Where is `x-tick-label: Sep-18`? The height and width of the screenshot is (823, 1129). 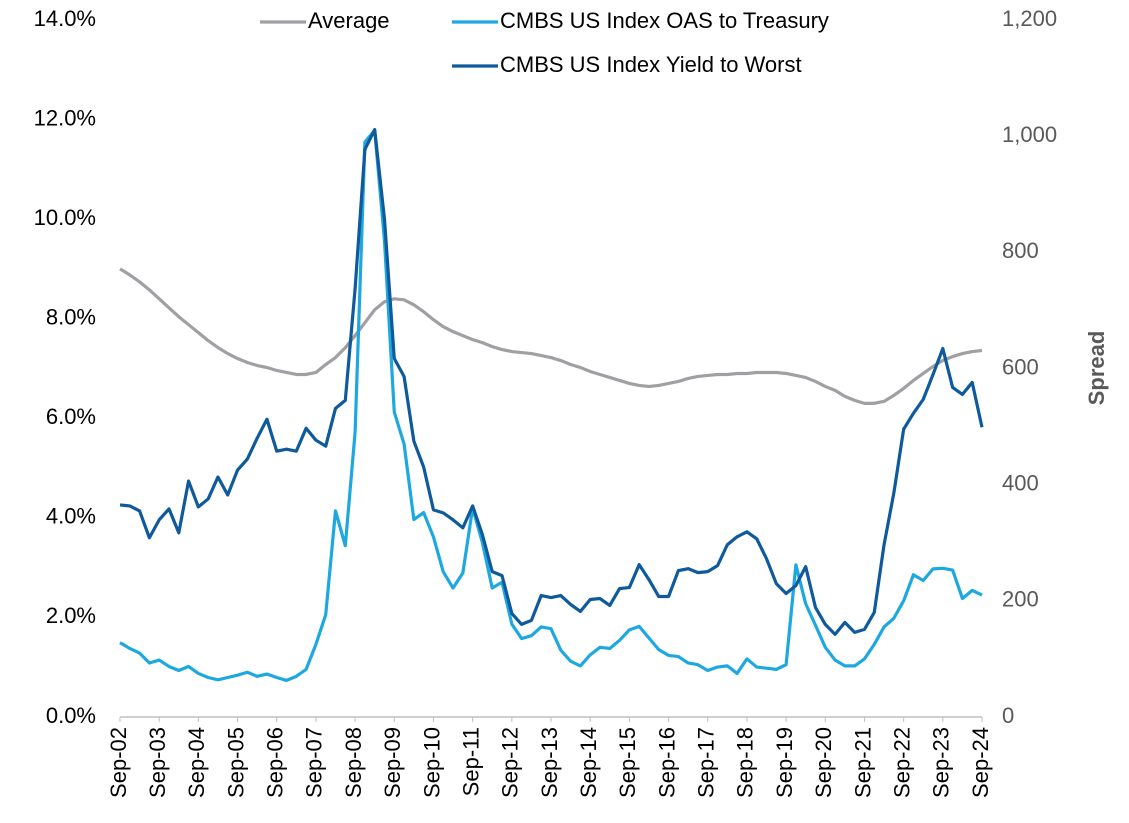
x-tick-label: Sep-18 is located at coordinates (745, 762).